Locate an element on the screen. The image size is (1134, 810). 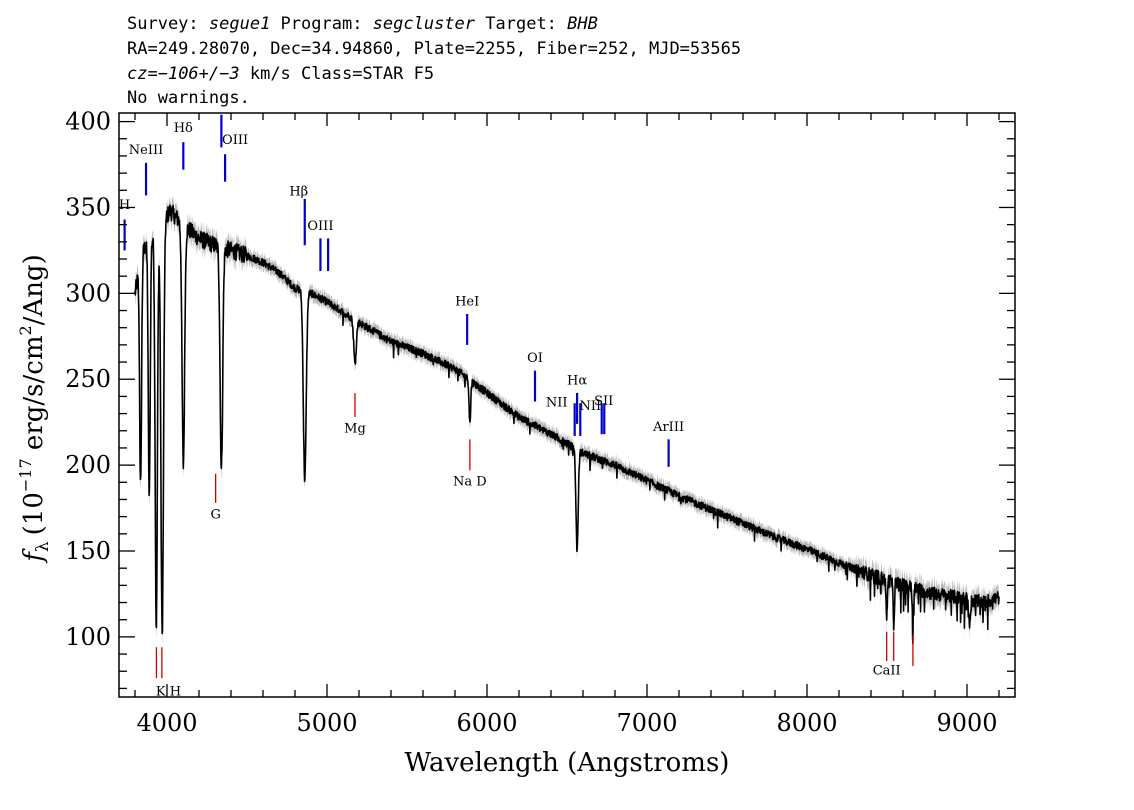
emission-line-15: ArIII is located at coordinates (668, 443).